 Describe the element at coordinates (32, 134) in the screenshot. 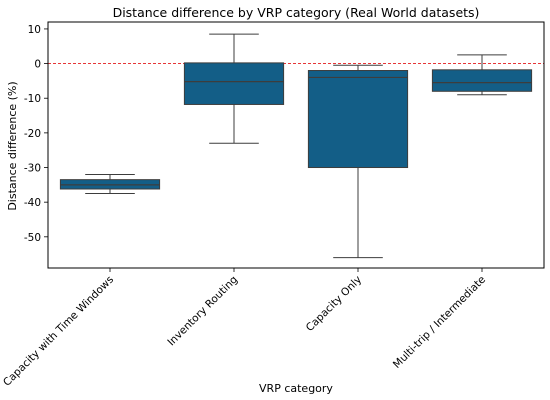

I see `y-tick-label: -20` at that location.